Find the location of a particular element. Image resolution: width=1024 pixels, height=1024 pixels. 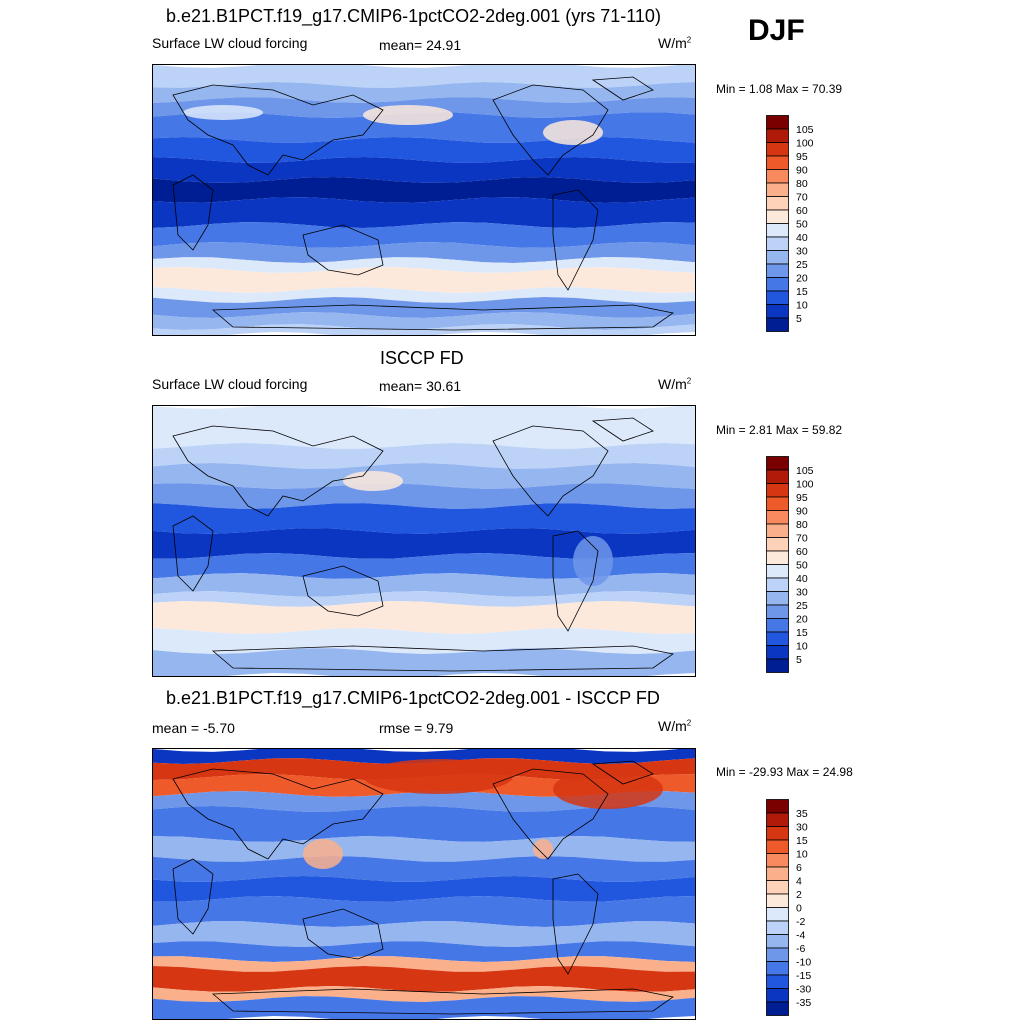

panel-3-rmse: rmse = 9.79 is located at coordinates (416, 728).